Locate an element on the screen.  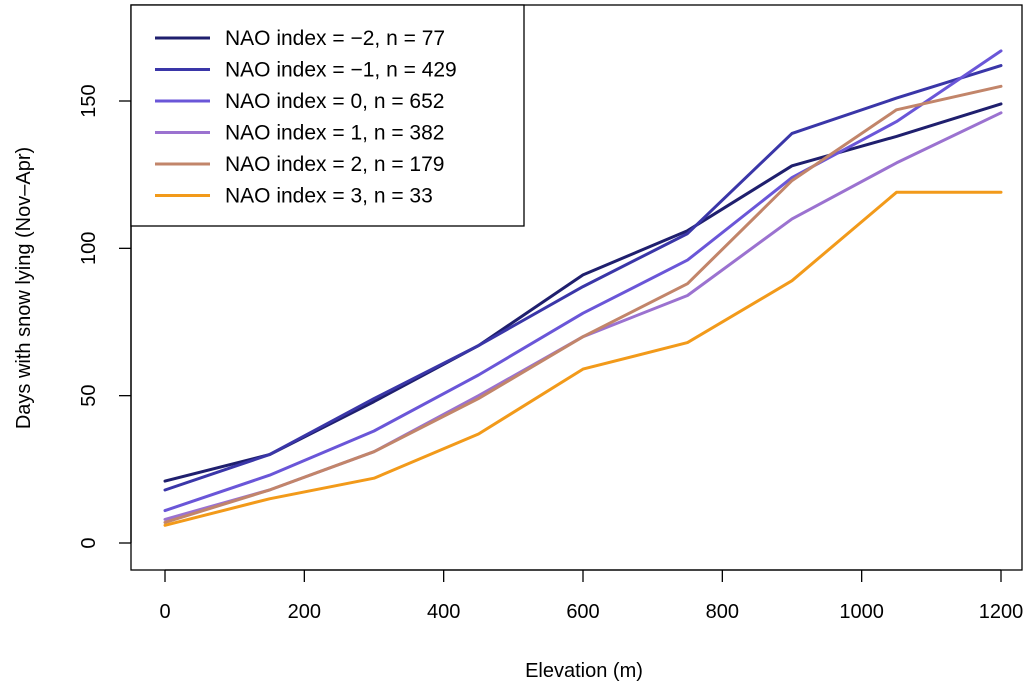
y-tick-label: 0 is located at coordinates (89, 542).